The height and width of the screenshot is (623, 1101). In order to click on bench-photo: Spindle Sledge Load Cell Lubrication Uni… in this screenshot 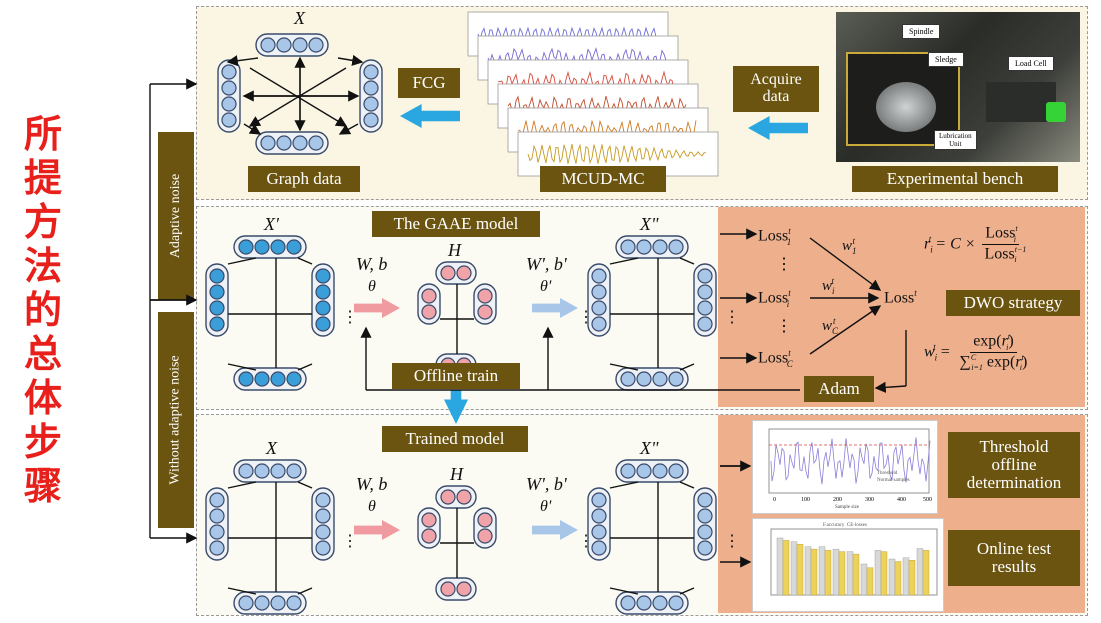, I will do `click(958, 87)`.